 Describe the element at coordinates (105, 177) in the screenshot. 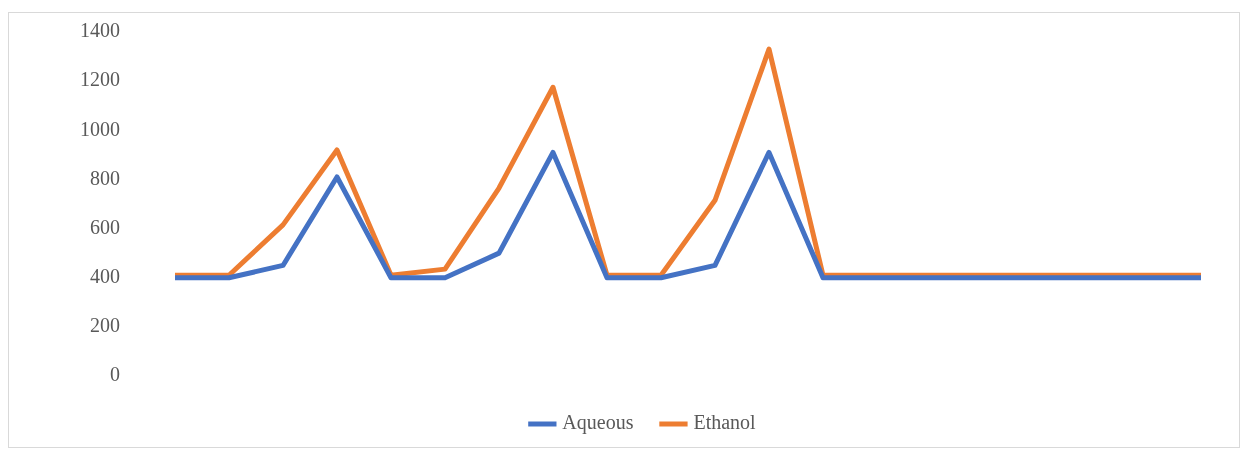

I see `y-tick-label: 800` at that location.